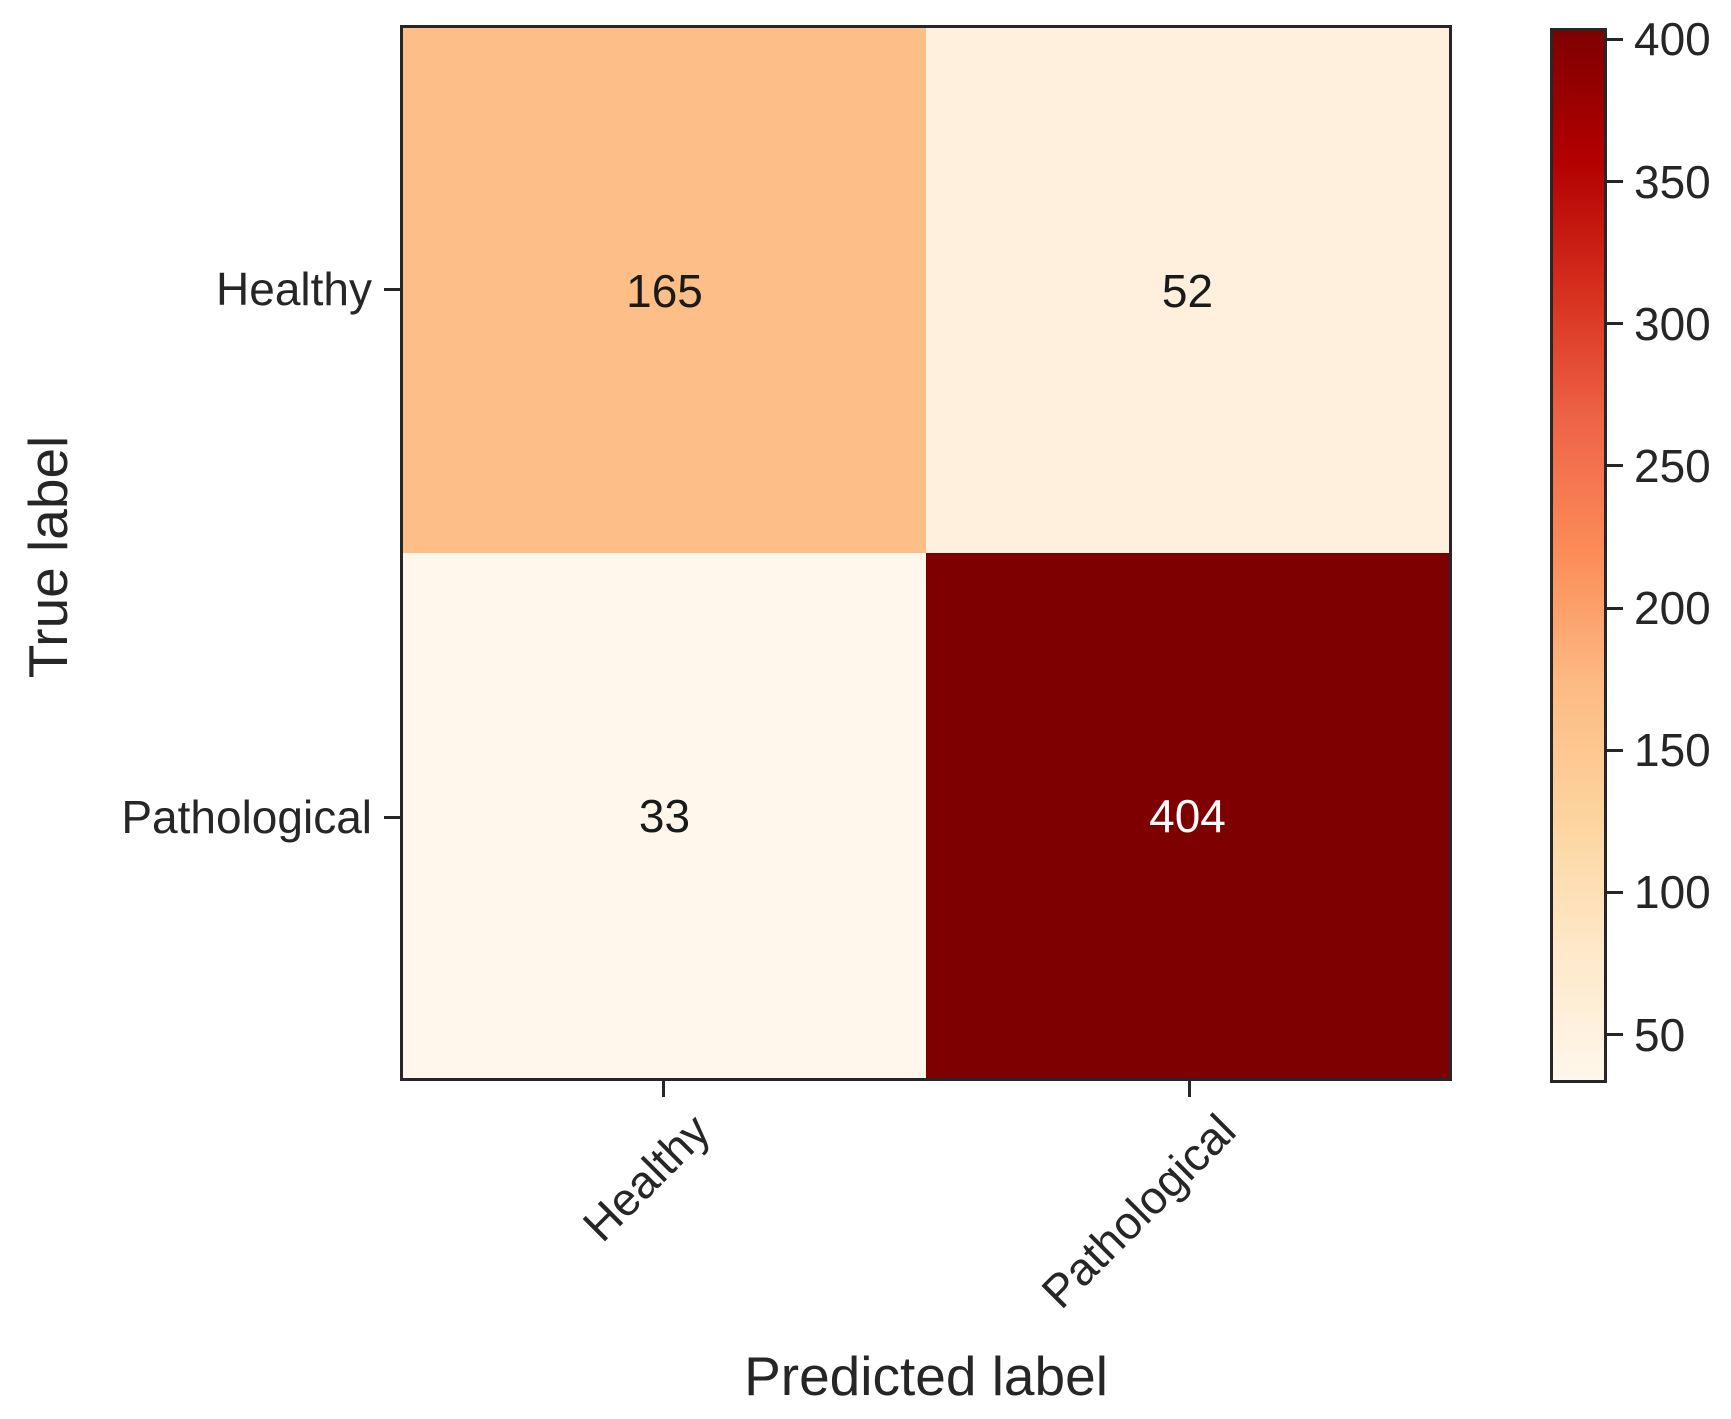 The image size is (1731, 1419). What do you see at coordinates (246, 817) in the screenshot?
I see `y-tick-label-pathological: Pathological` at bounding box center [246, 817].